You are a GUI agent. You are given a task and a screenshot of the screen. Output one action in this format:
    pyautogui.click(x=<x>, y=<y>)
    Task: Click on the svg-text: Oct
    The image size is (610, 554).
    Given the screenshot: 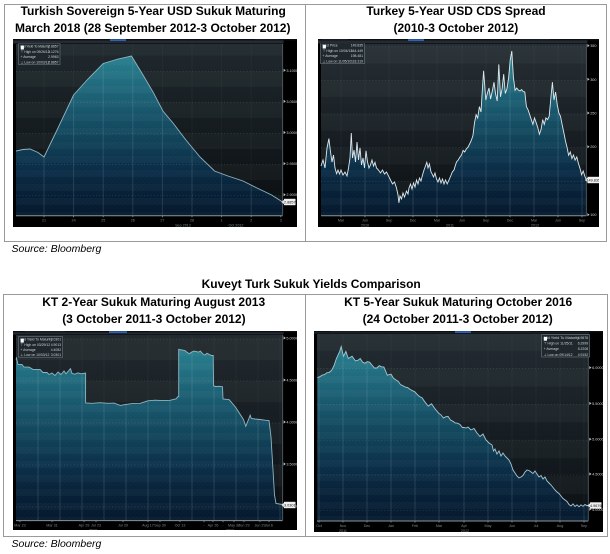 What is the action you would take?
    pyautogui.click(x=319, y=526)
    